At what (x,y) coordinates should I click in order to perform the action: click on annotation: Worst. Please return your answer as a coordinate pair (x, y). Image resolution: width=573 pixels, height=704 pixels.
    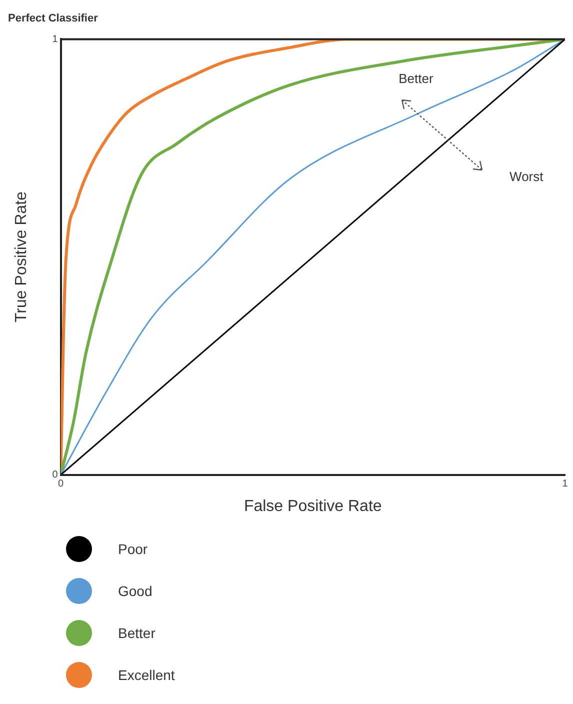
    Looking at the image, I should click on (527, 176).